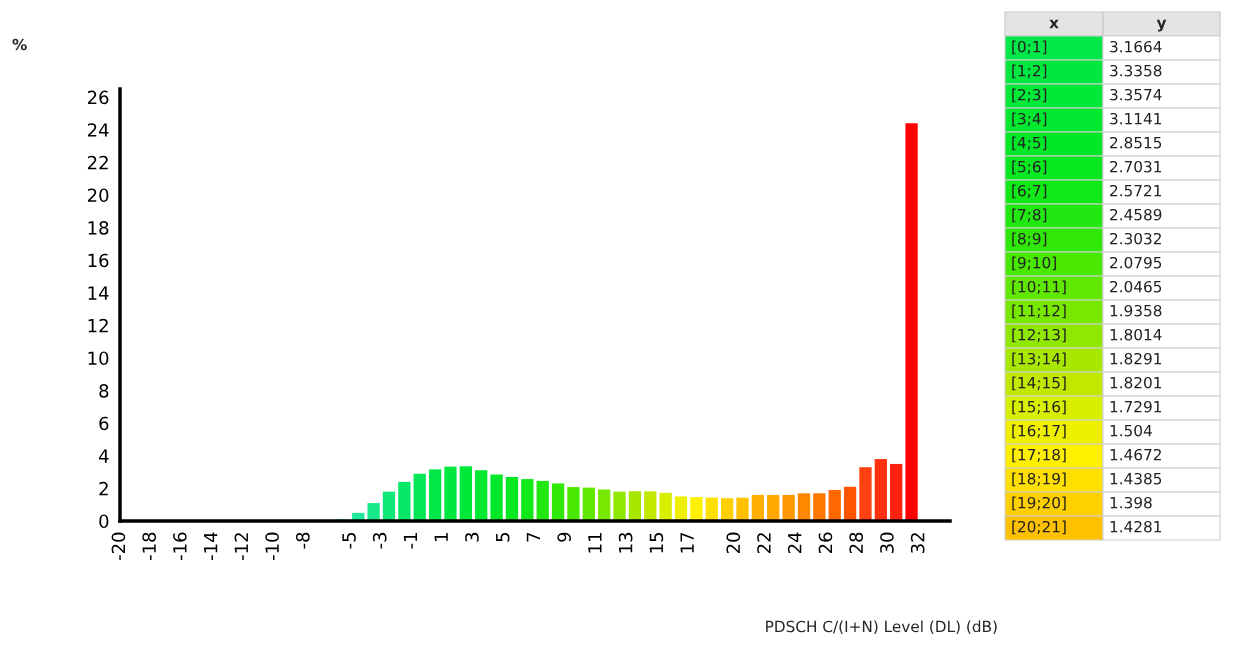  I want to click on x-tick-label: 15, so click(656, 542).